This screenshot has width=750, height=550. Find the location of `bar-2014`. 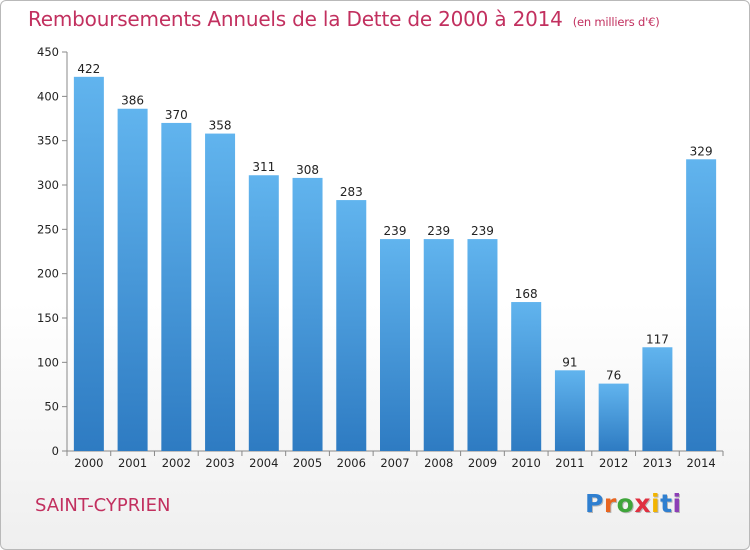

bar-2014 is located at coordinates (701, 305).